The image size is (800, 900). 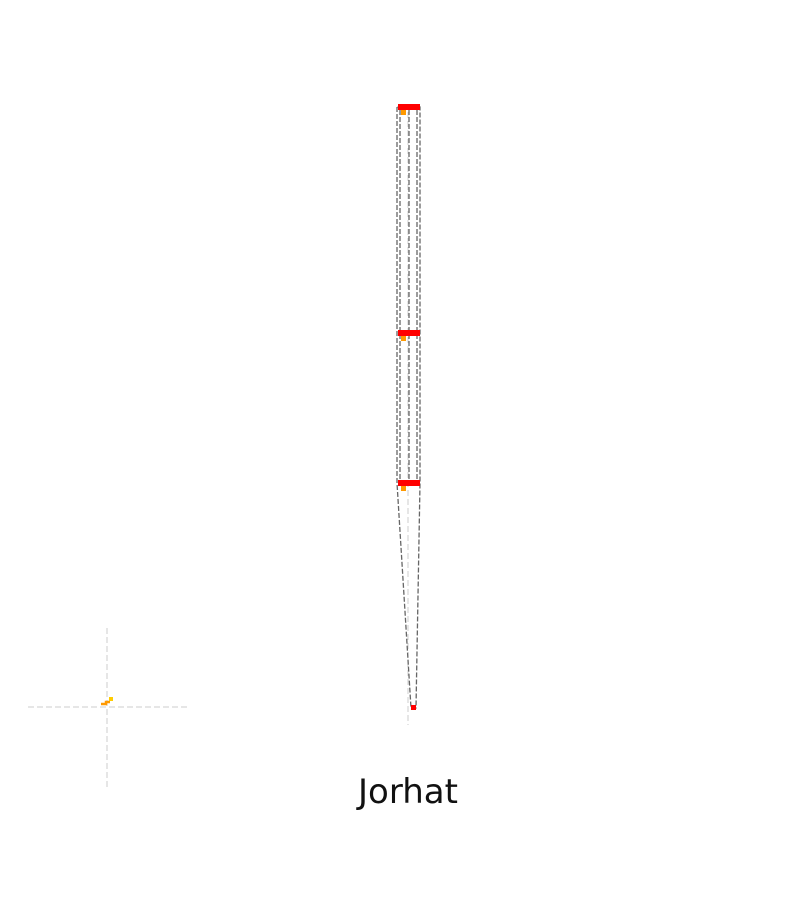 I want to click on left-crosshair, so click(x=108, y=708).